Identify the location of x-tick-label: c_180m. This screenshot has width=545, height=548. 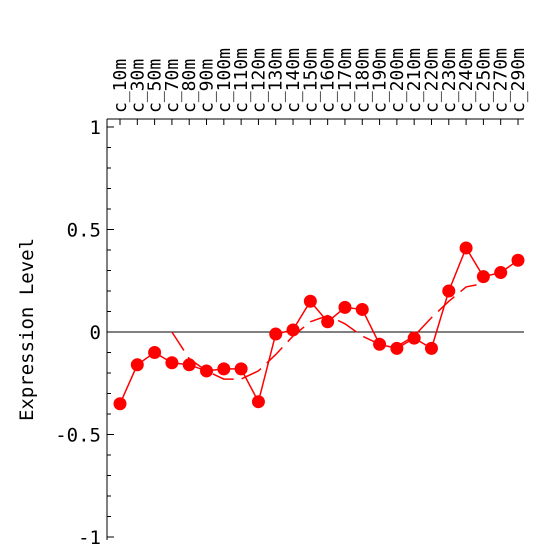
(362, 80).